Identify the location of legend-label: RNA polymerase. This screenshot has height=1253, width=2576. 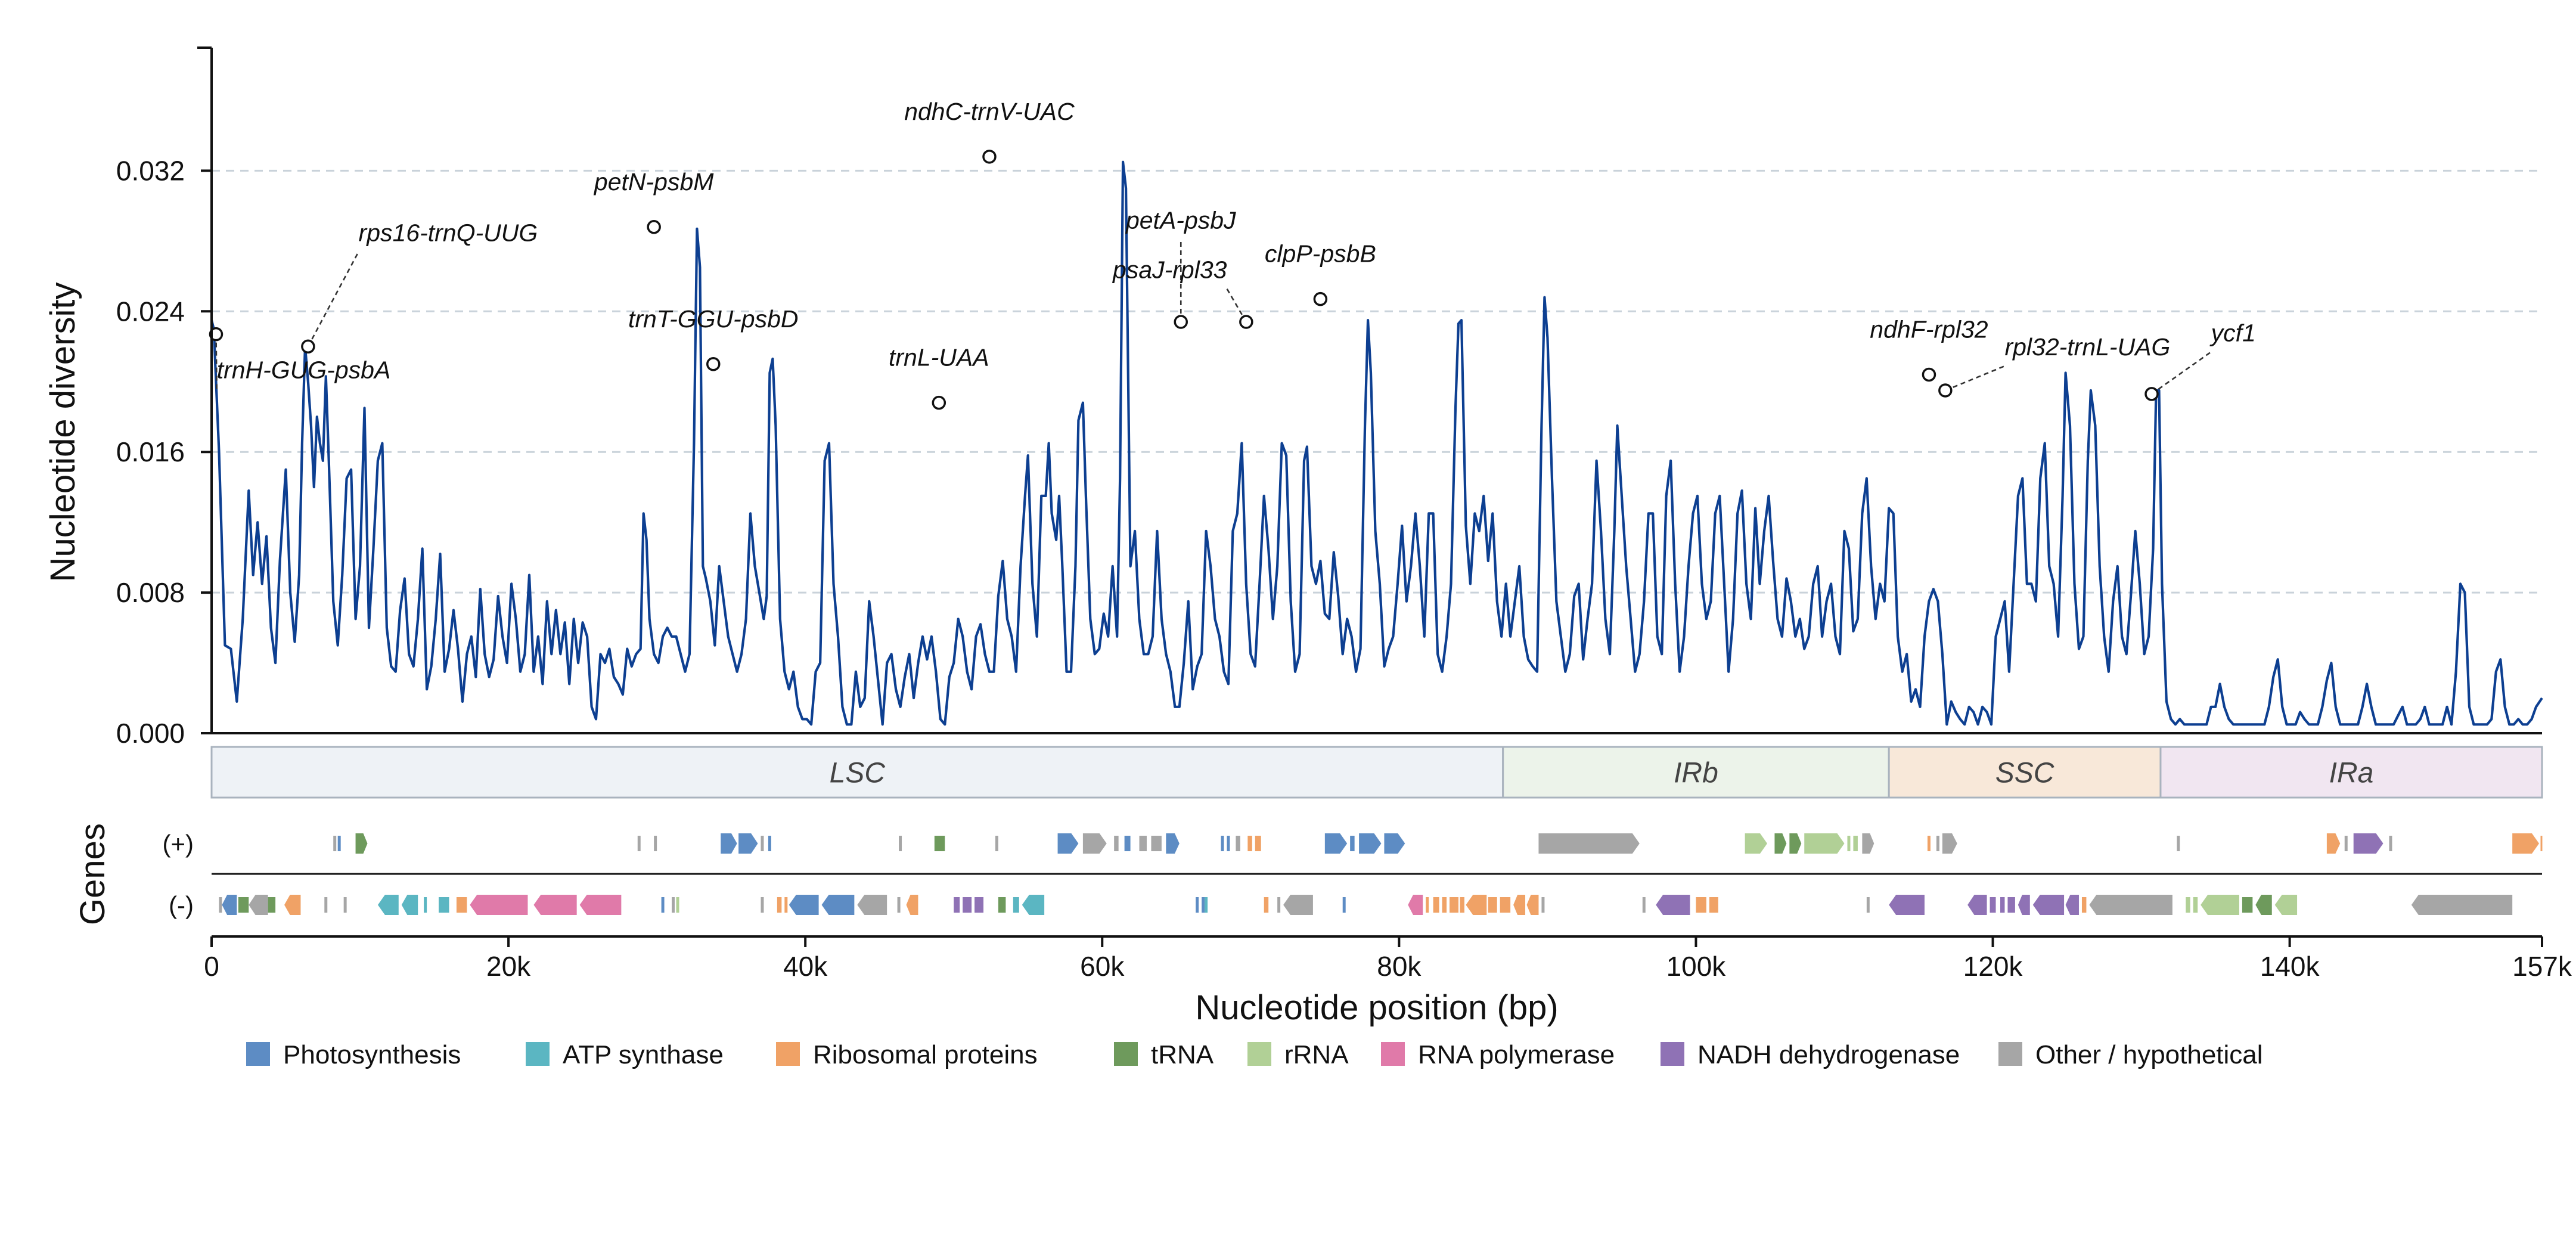
(1516, 1054).